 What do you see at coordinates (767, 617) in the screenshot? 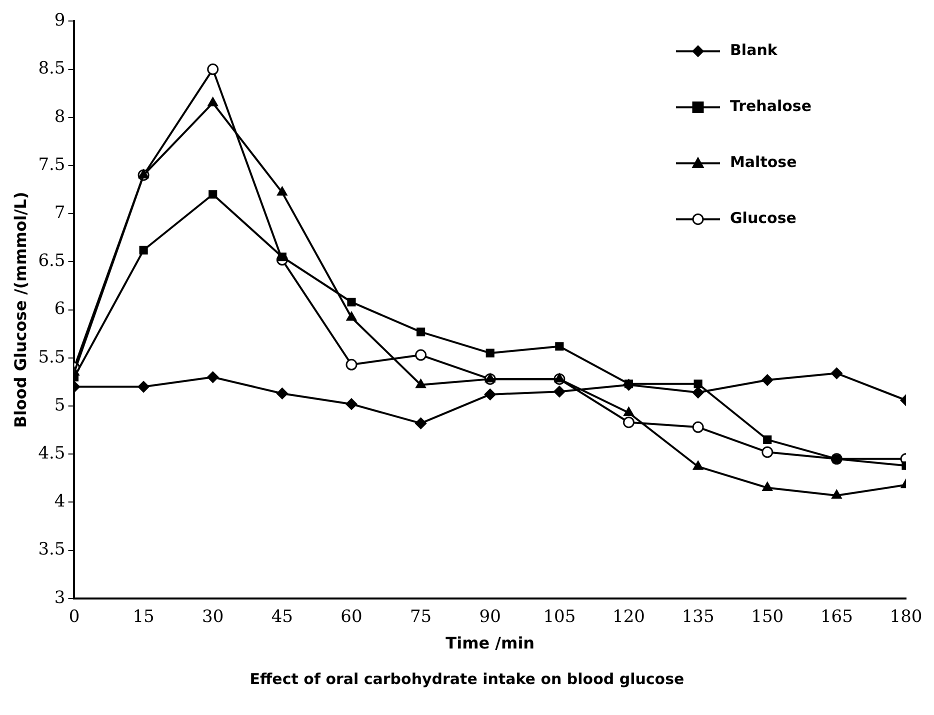
I see `x-tick-label: 150` at bounding box center [767, 617].